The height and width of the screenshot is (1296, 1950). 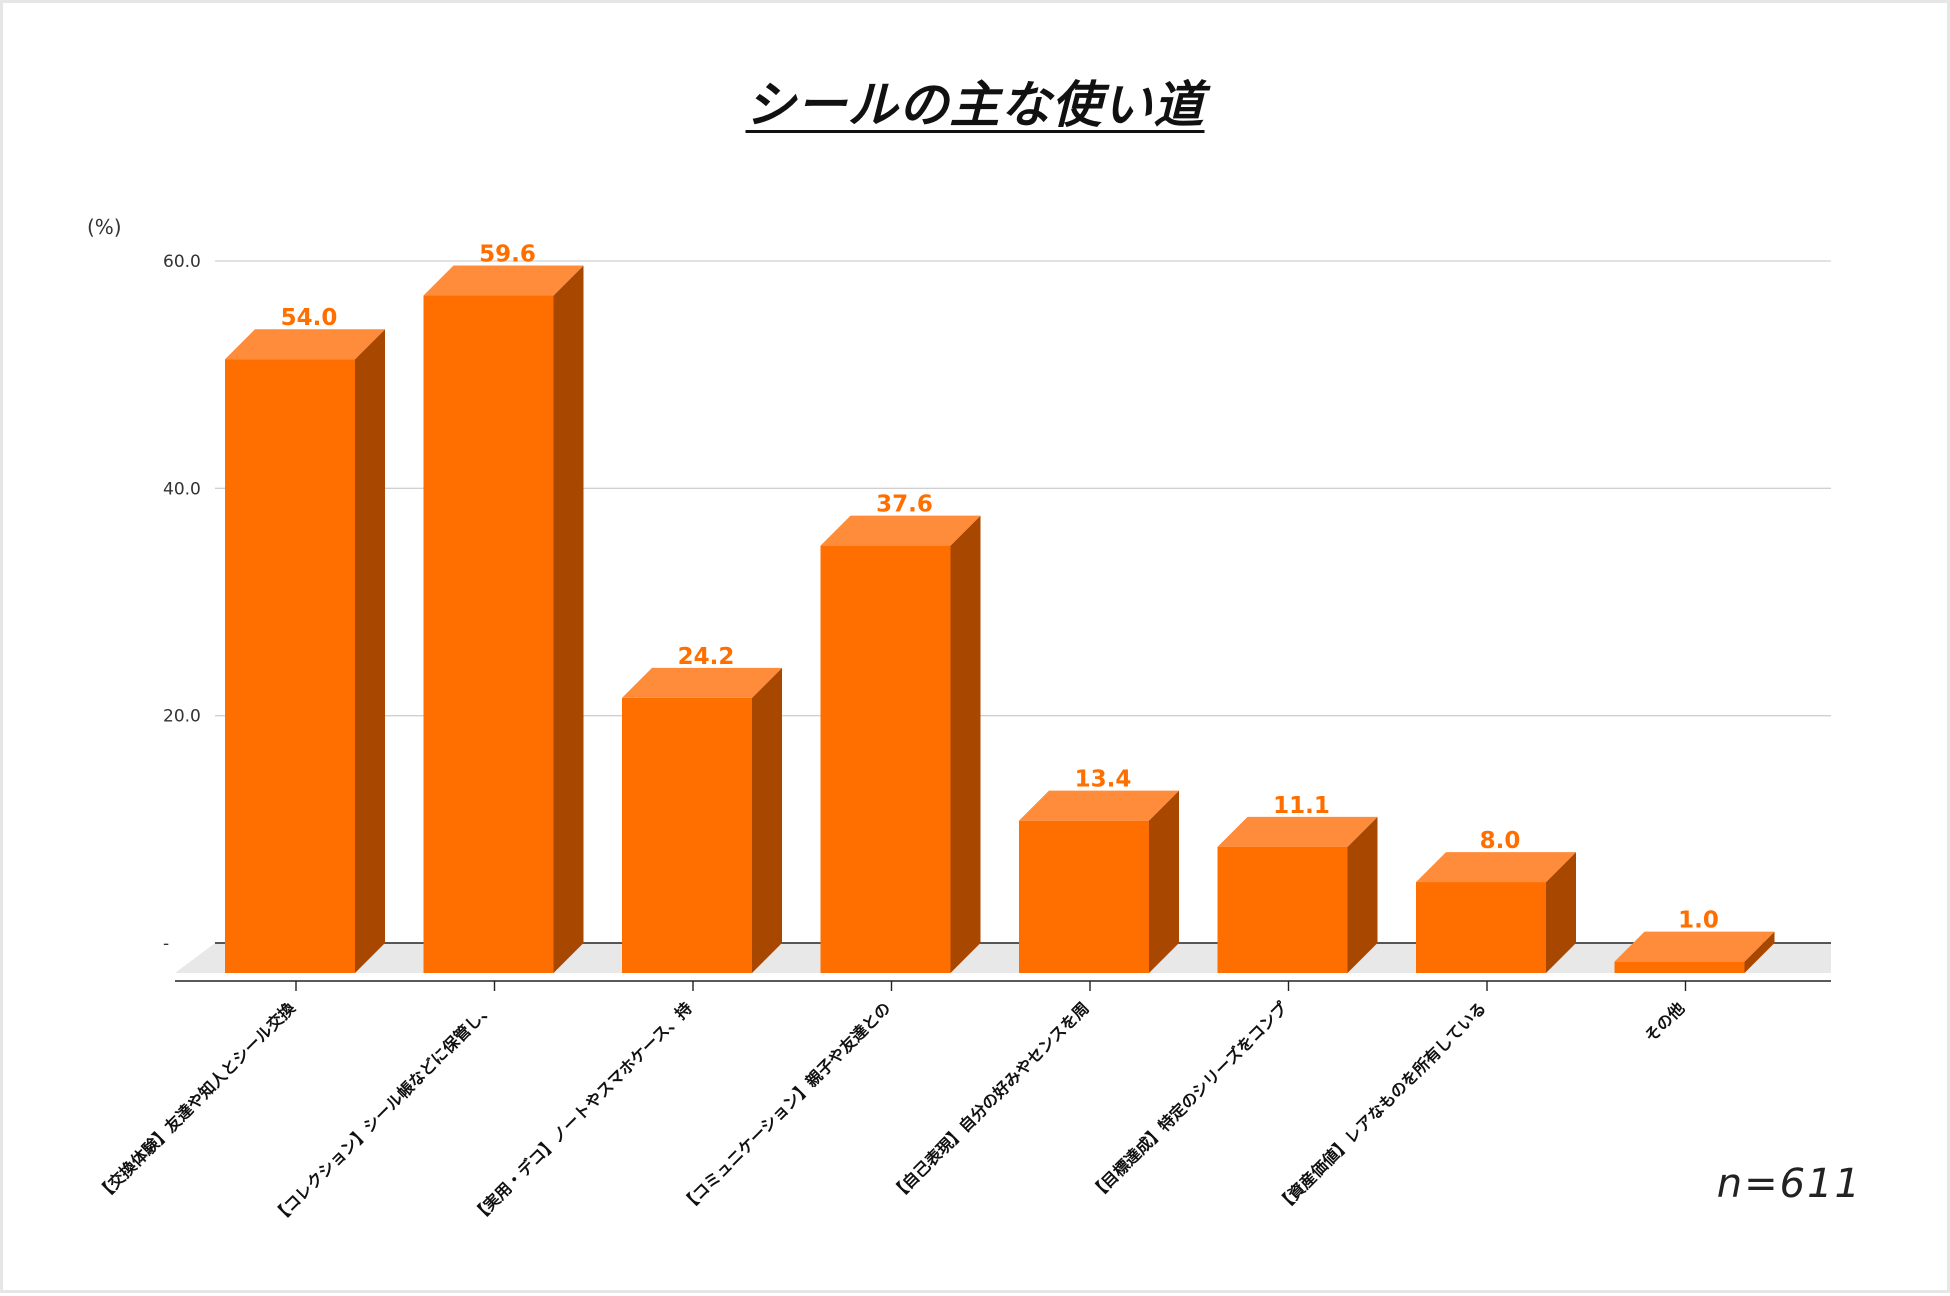 What do you see at coordinates (309, 318) in the screenshot?
I see `data-label: 54.0` at bounding box center [309, 318].